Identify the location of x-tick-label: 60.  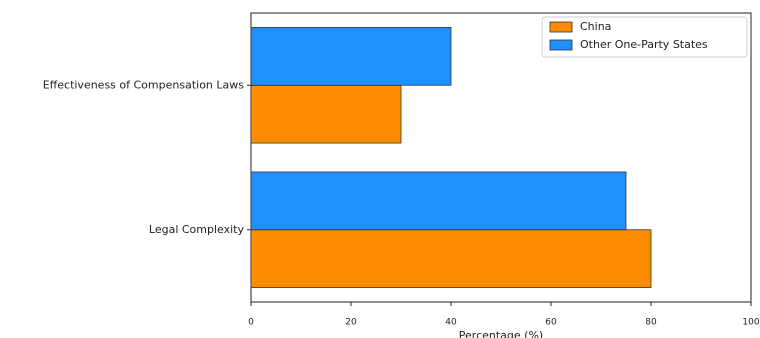
(551, 323).